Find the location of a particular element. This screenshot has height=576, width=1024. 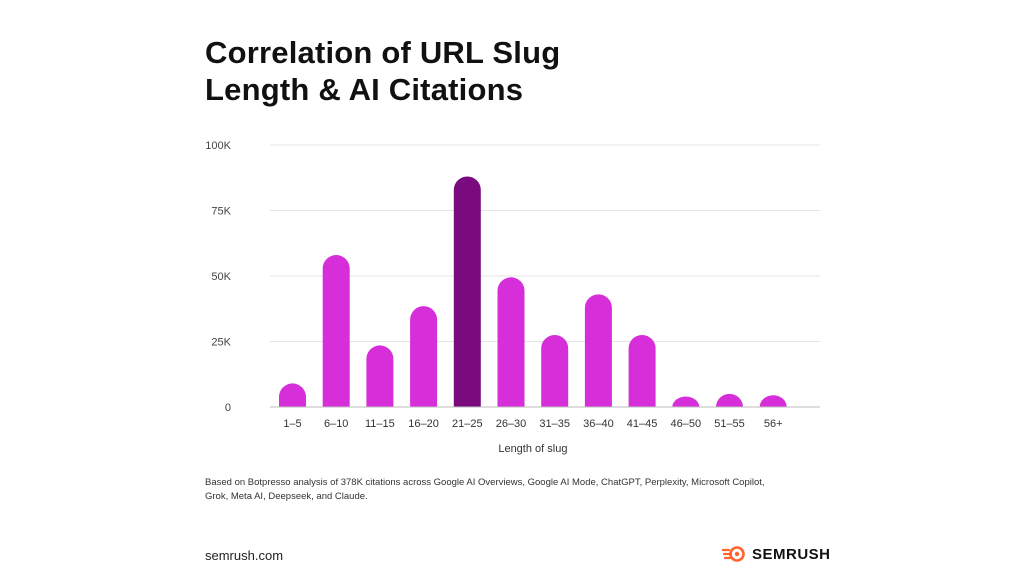

x-tick-label: 31–35 is located at coordinates (554, 424).